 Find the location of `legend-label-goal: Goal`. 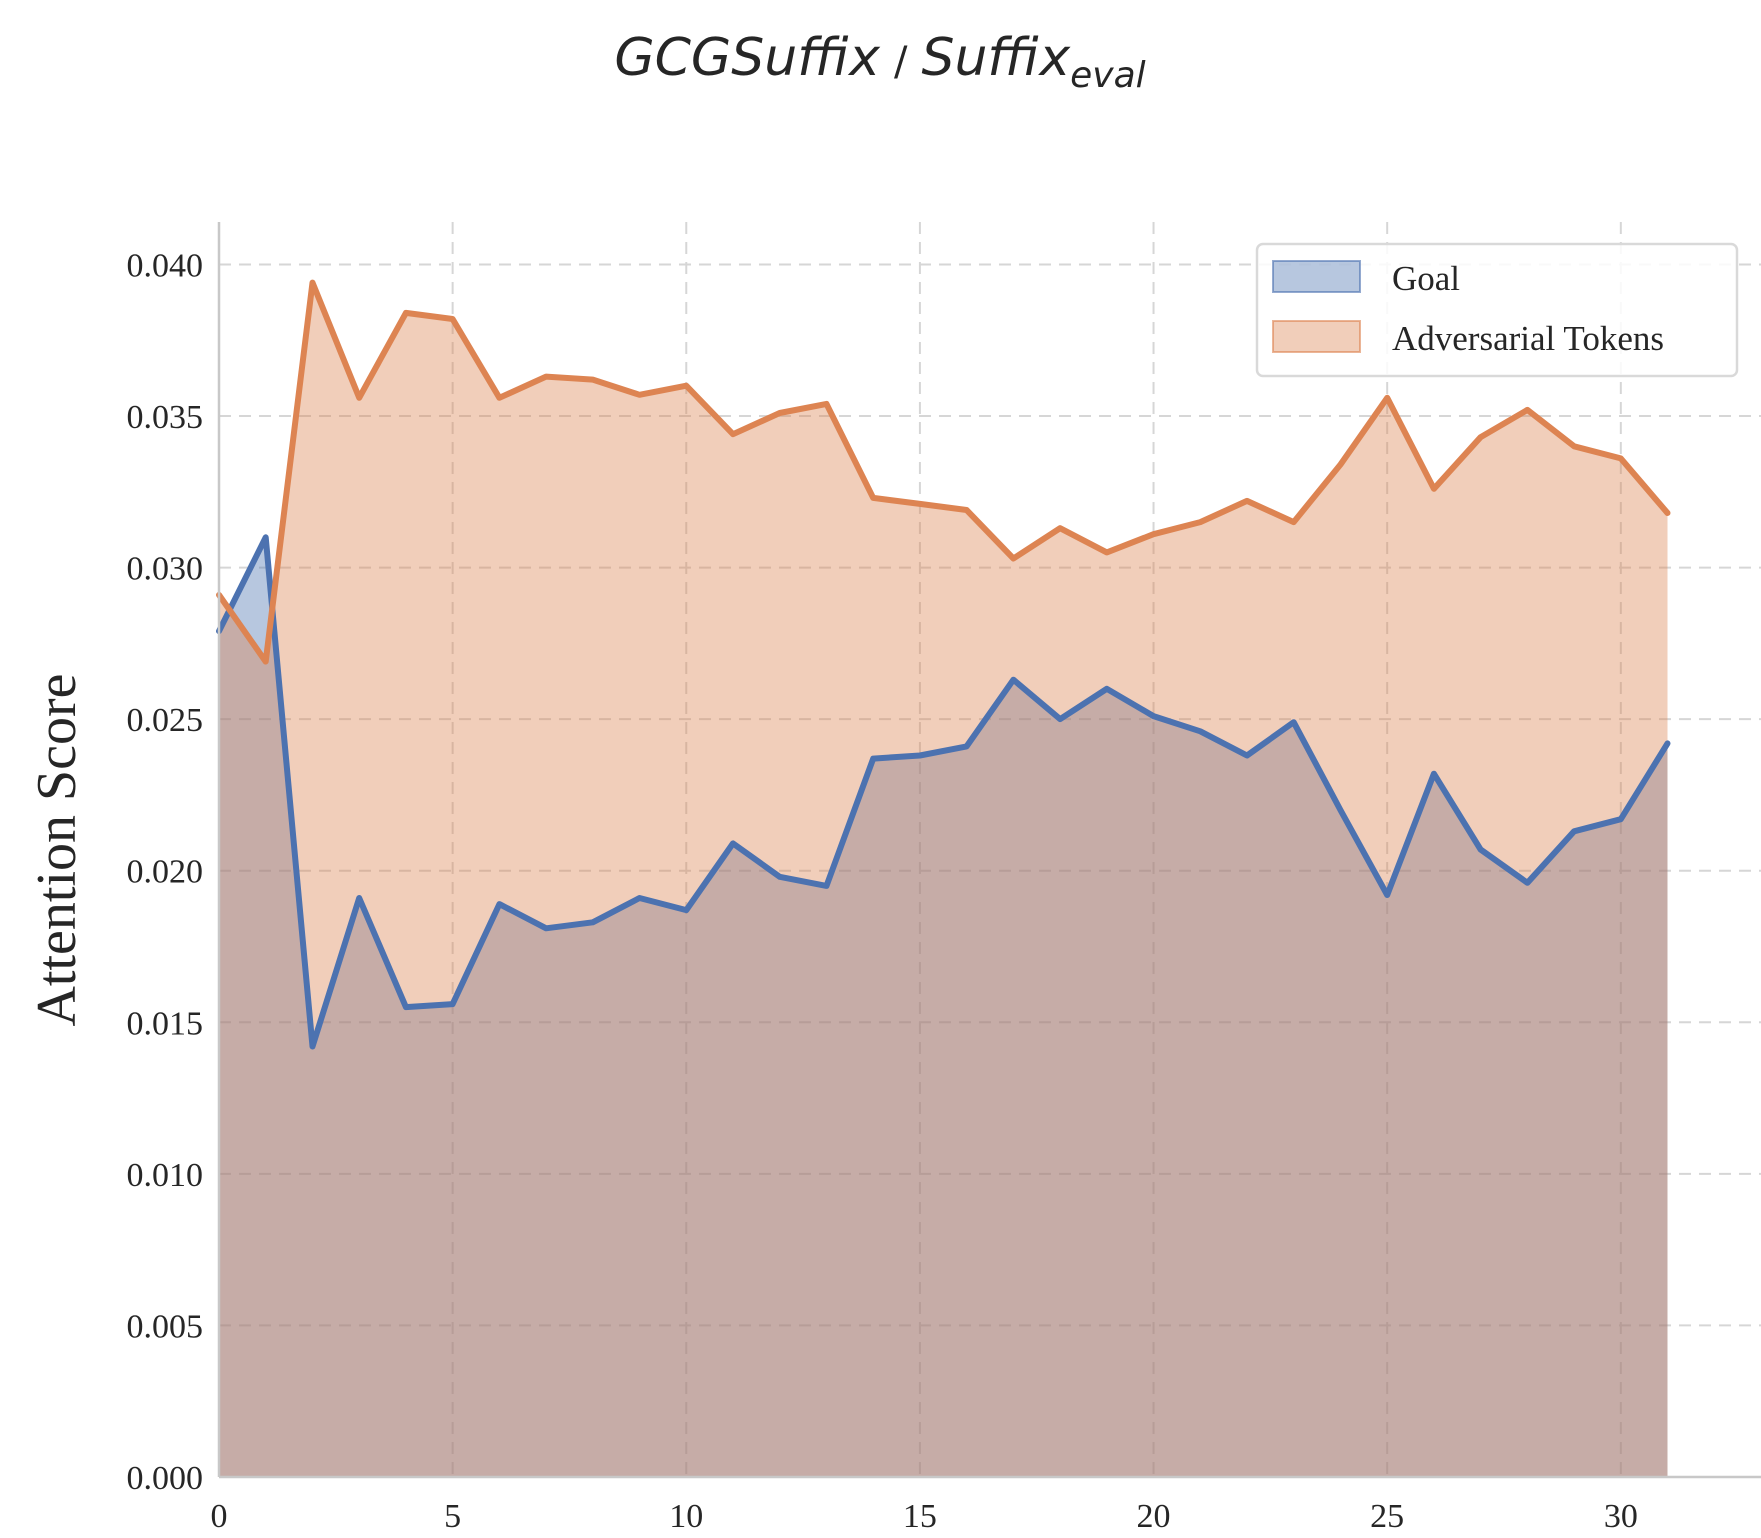

legend-label-goal: Goal is located at coordinates (1426, 278).